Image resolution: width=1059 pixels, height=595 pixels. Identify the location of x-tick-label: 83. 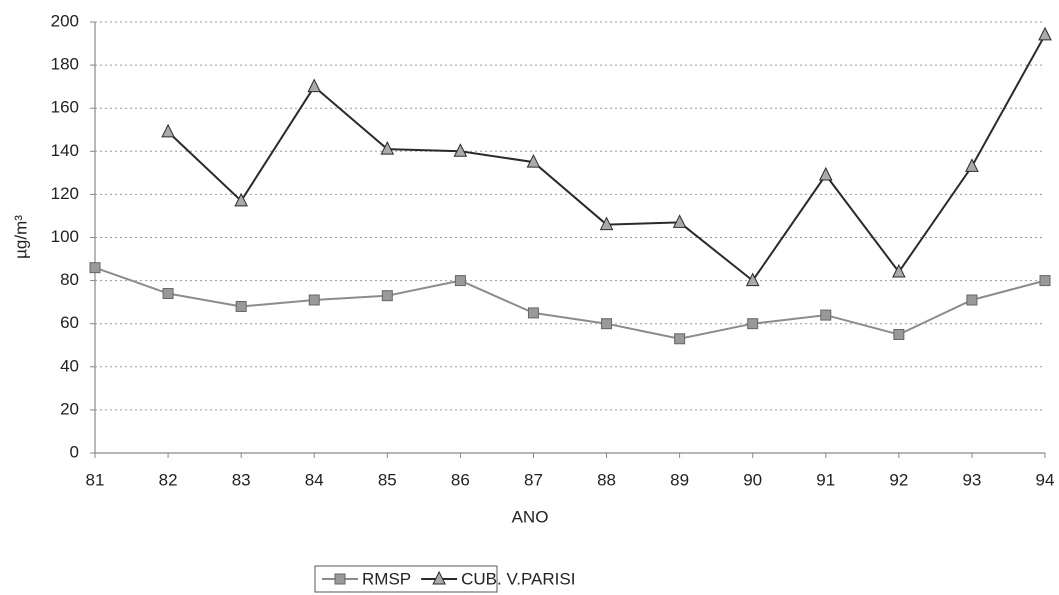
(241, 479).